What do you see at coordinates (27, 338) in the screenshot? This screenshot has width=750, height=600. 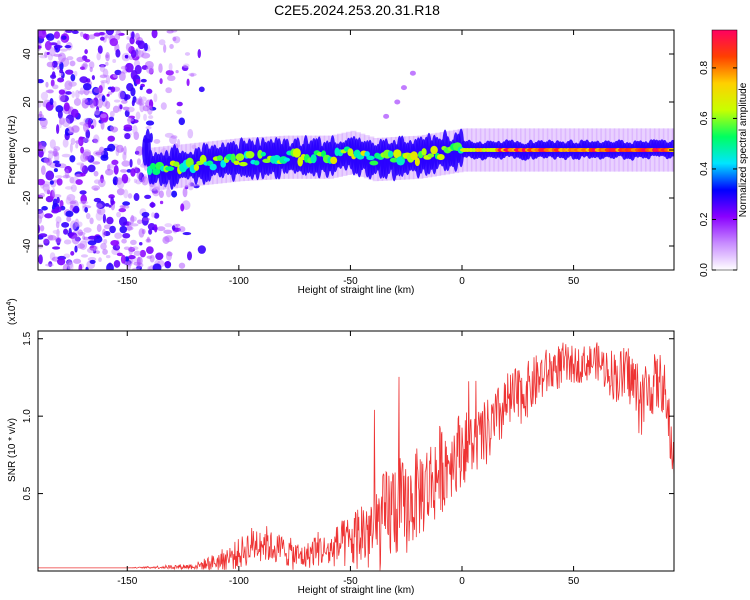 I see `y-tick-label: 1.5` at bounding box center [27, 338].